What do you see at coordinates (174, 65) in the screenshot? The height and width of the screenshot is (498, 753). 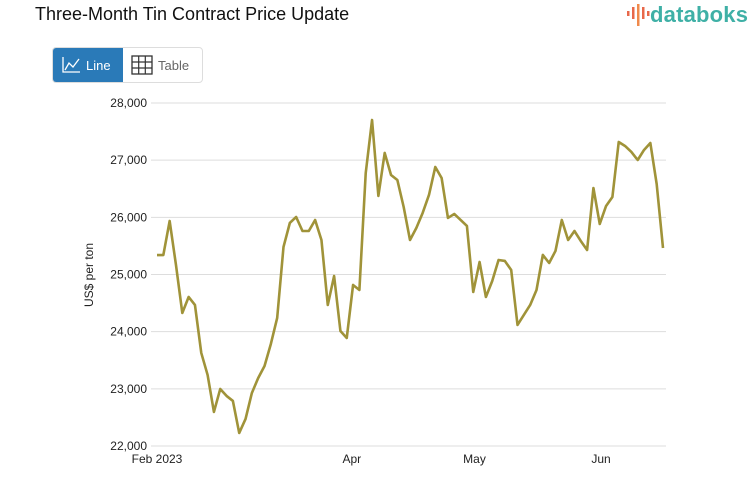 I see `table-label: Table` at bounding box center [174, 65].